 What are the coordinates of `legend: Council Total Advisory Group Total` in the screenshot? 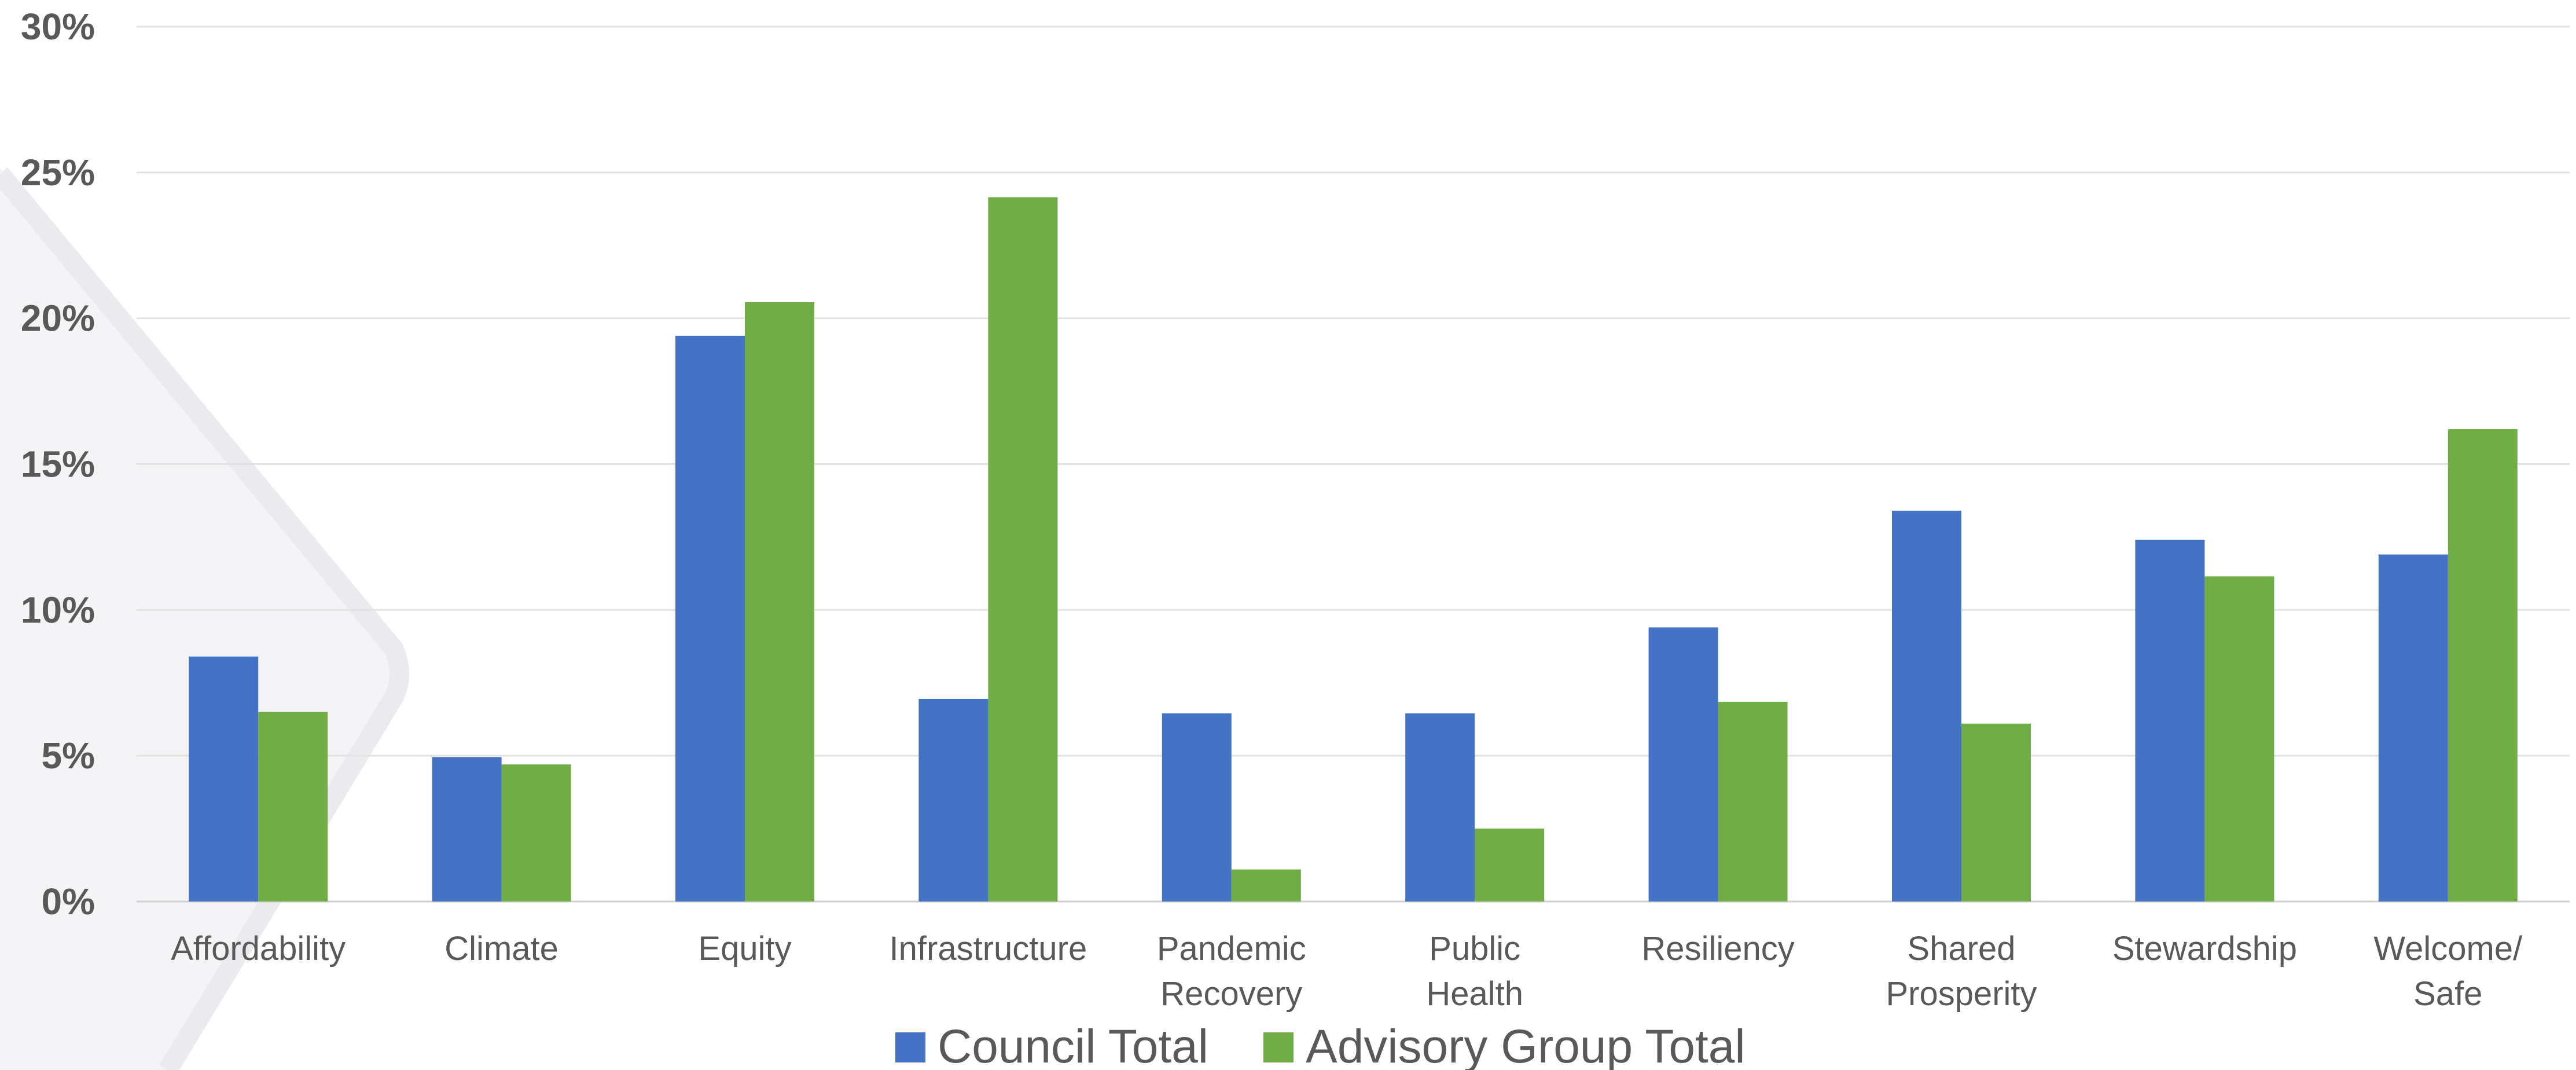 It's located at (1320, 1045).